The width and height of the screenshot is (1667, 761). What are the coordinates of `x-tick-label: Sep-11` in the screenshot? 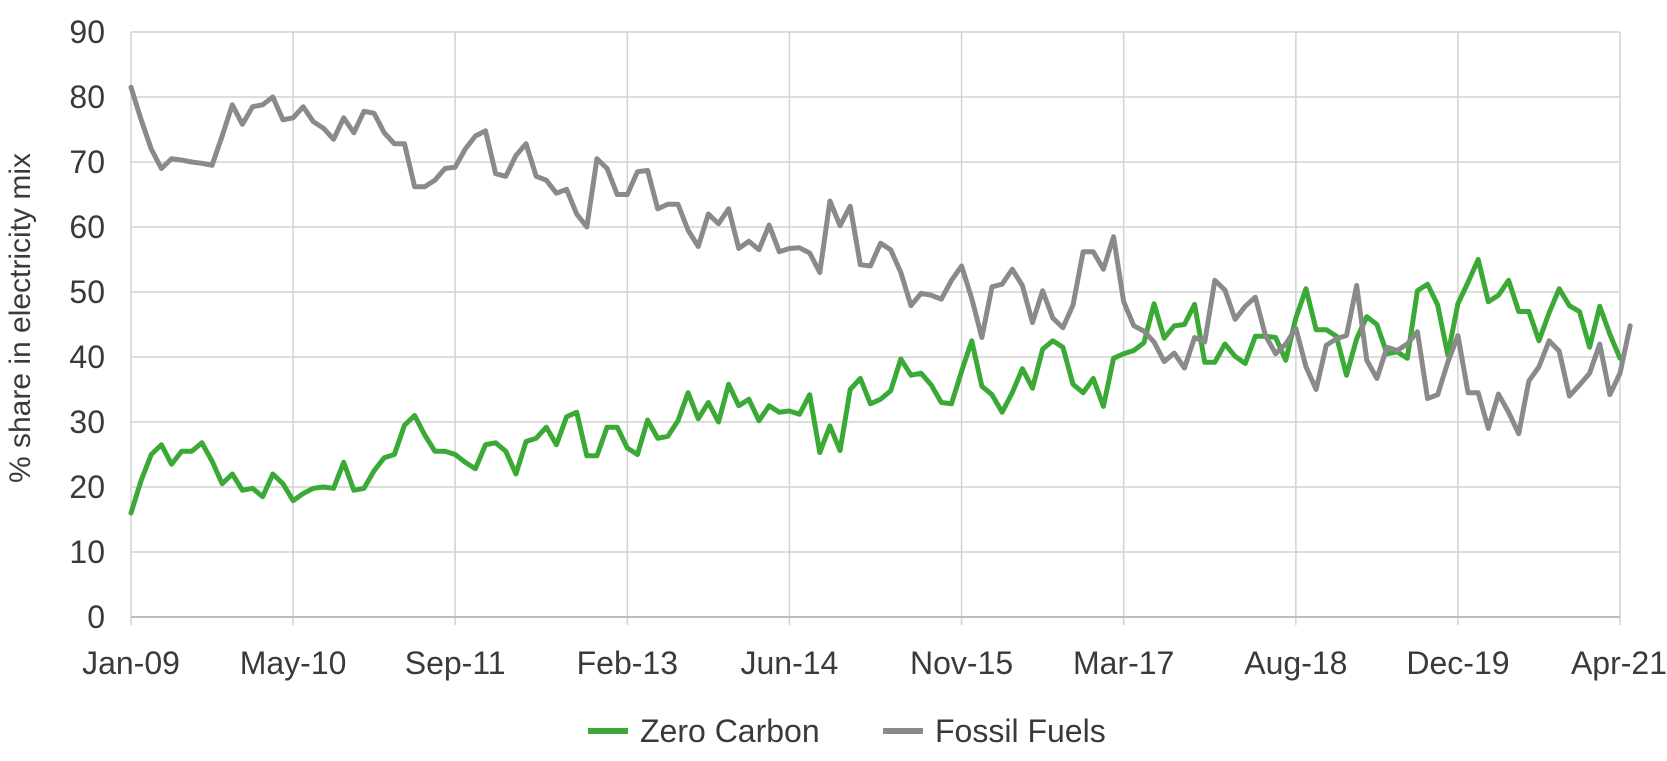 It's located at (455, 663).